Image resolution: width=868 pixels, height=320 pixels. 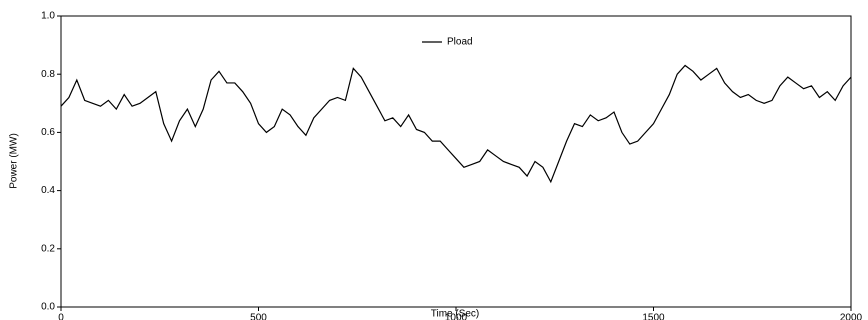 I want to click on y-tick-label: 0.0, so click(x=48, y=307).